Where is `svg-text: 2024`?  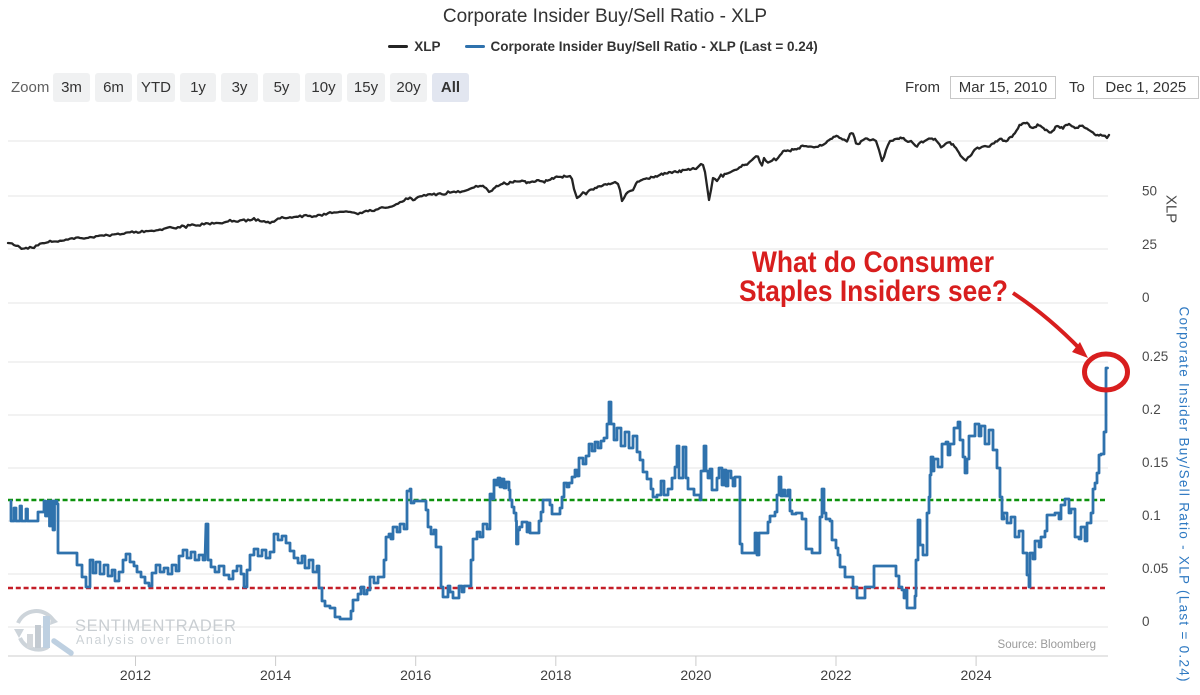 svg-text: 2024 is located at coordinates (976, 675).